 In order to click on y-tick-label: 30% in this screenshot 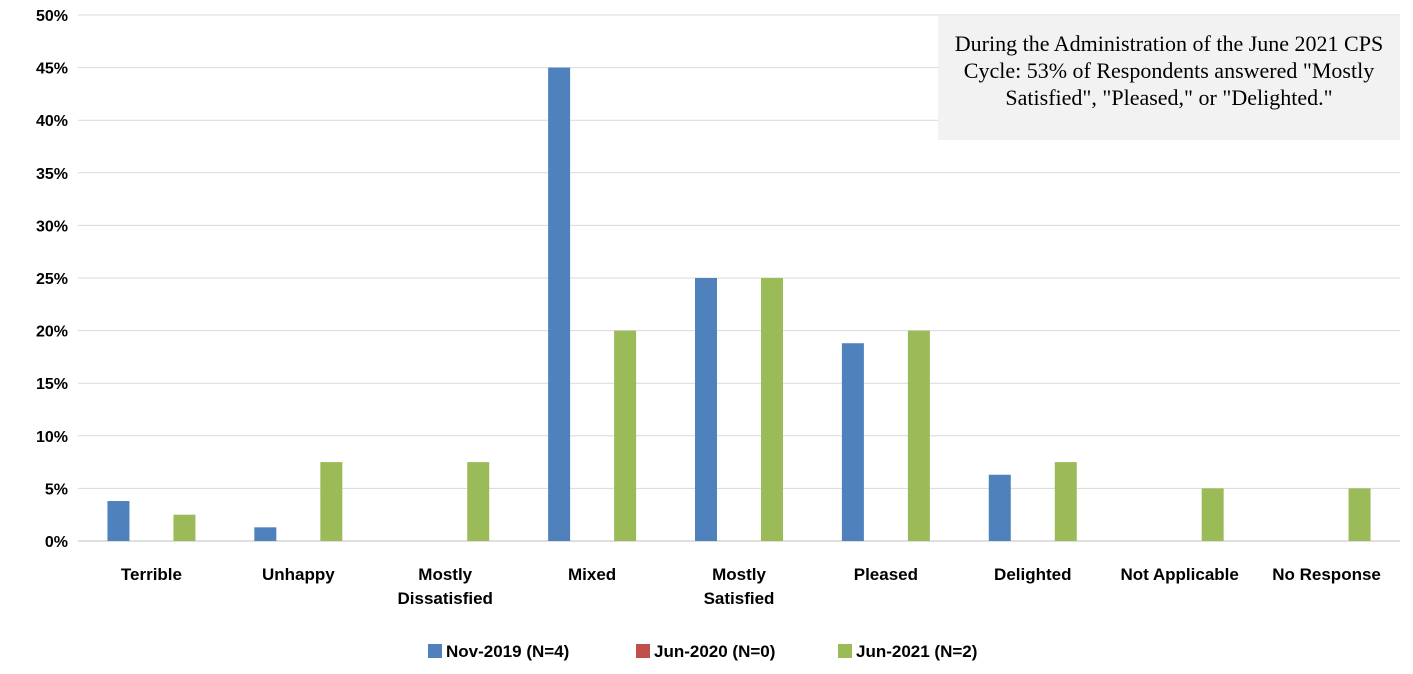, I will do `click(52, 226)`.